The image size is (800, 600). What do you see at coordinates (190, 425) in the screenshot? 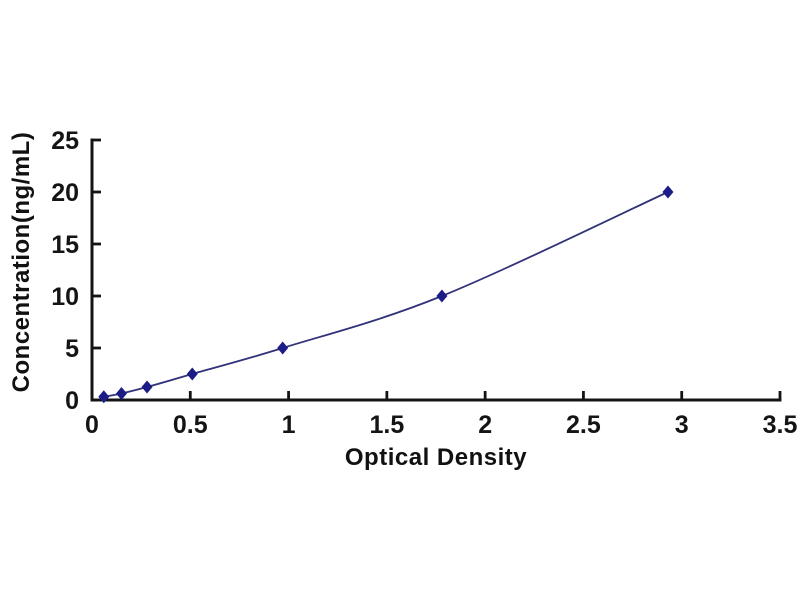
I see `x-tick-label: 0.5` at bounding box center [190, 425].